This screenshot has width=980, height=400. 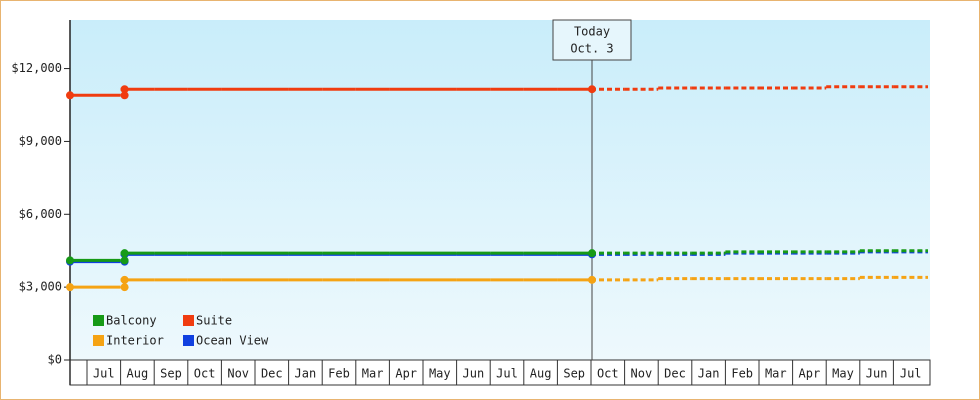 What do you see at coordinates (592, 32) in the screenshot?
I see `today-label: Today` at bounding box center [592, 32].